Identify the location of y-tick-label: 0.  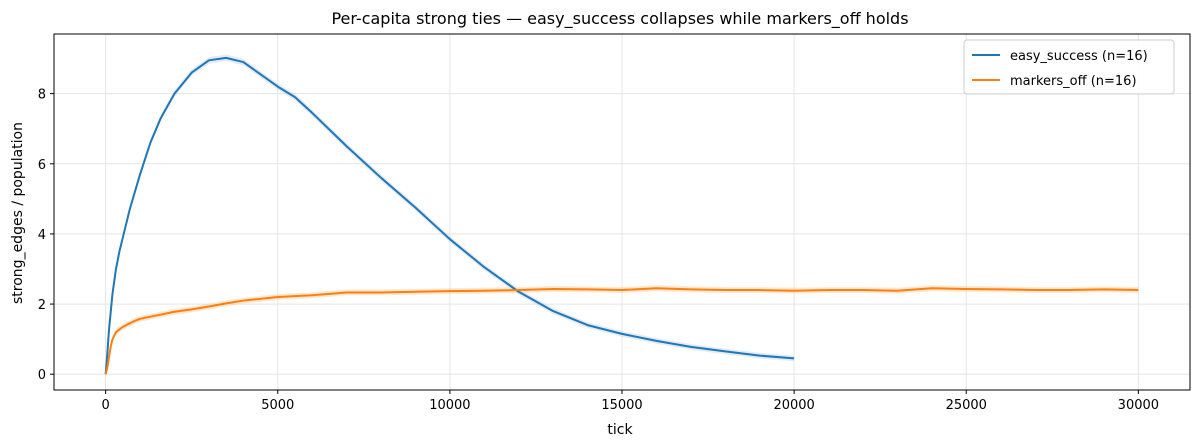
(42, 375).